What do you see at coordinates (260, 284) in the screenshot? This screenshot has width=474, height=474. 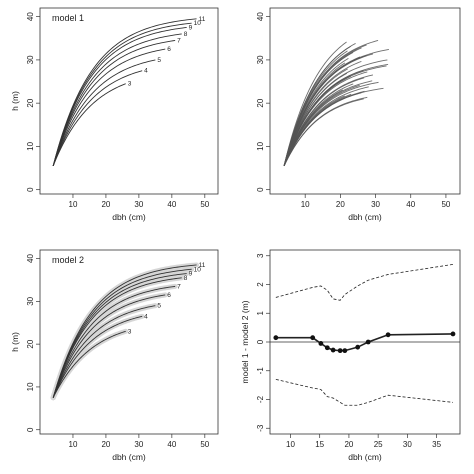 I see `y-tick-label: 2` at bounding box center [260, 284].